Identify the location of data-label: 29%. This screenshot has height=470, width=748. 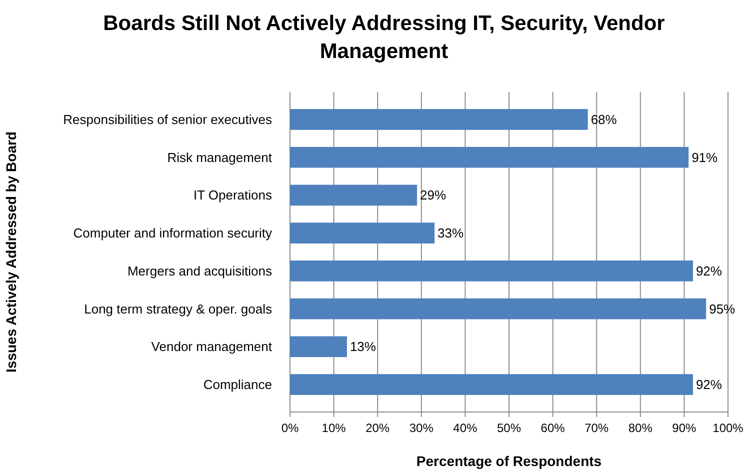
(433, 195).